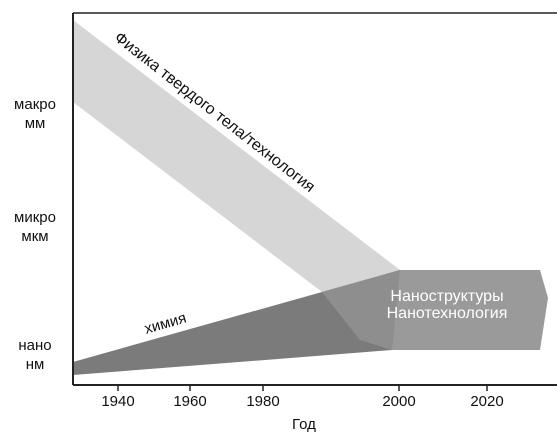 The image size is (557, 437). What do you see at coordinates (35, 364) in the screenshot?
I see `y-unit: нм` at bounding box center [35, 364].